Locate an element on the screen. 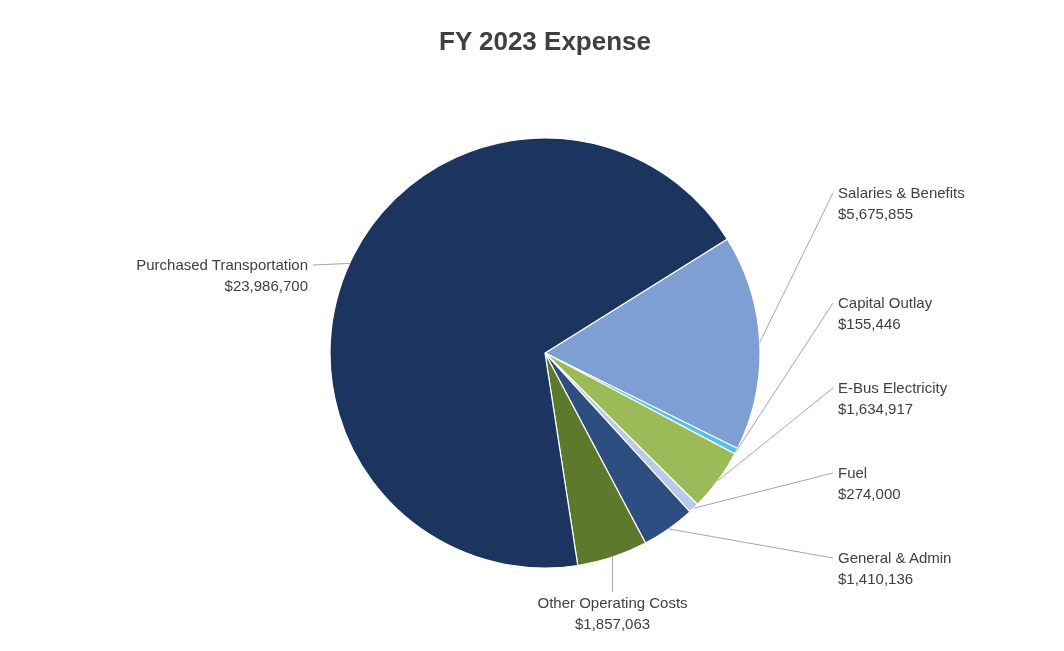 The height and width of the screenshot is (651, 1064). slice-label: Salaries & Benefits is located at coordinates (901, 192).